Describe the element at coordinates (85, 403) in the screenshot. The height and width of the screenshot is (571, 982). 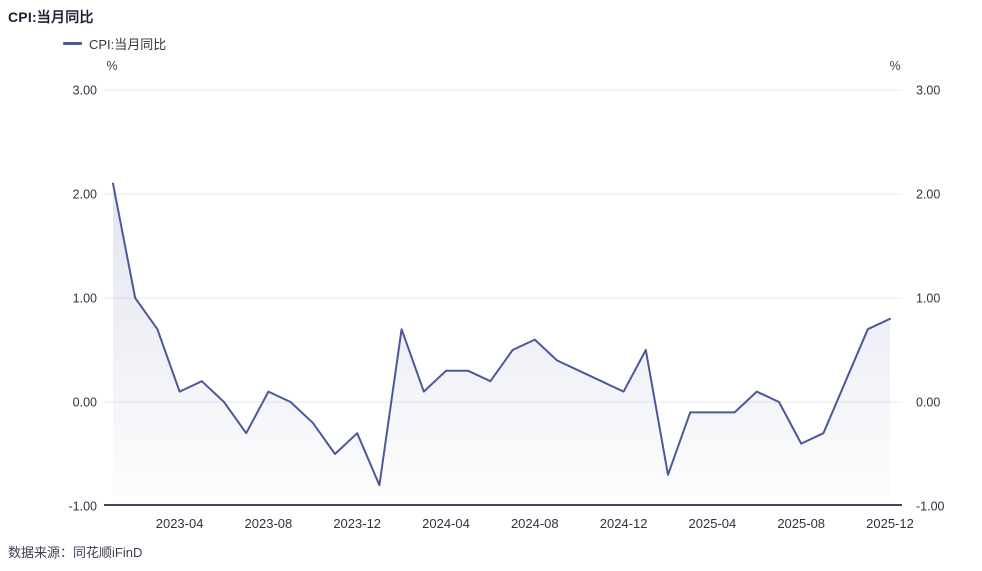
I see `y-axis-tick-left: 0.00` at that location.